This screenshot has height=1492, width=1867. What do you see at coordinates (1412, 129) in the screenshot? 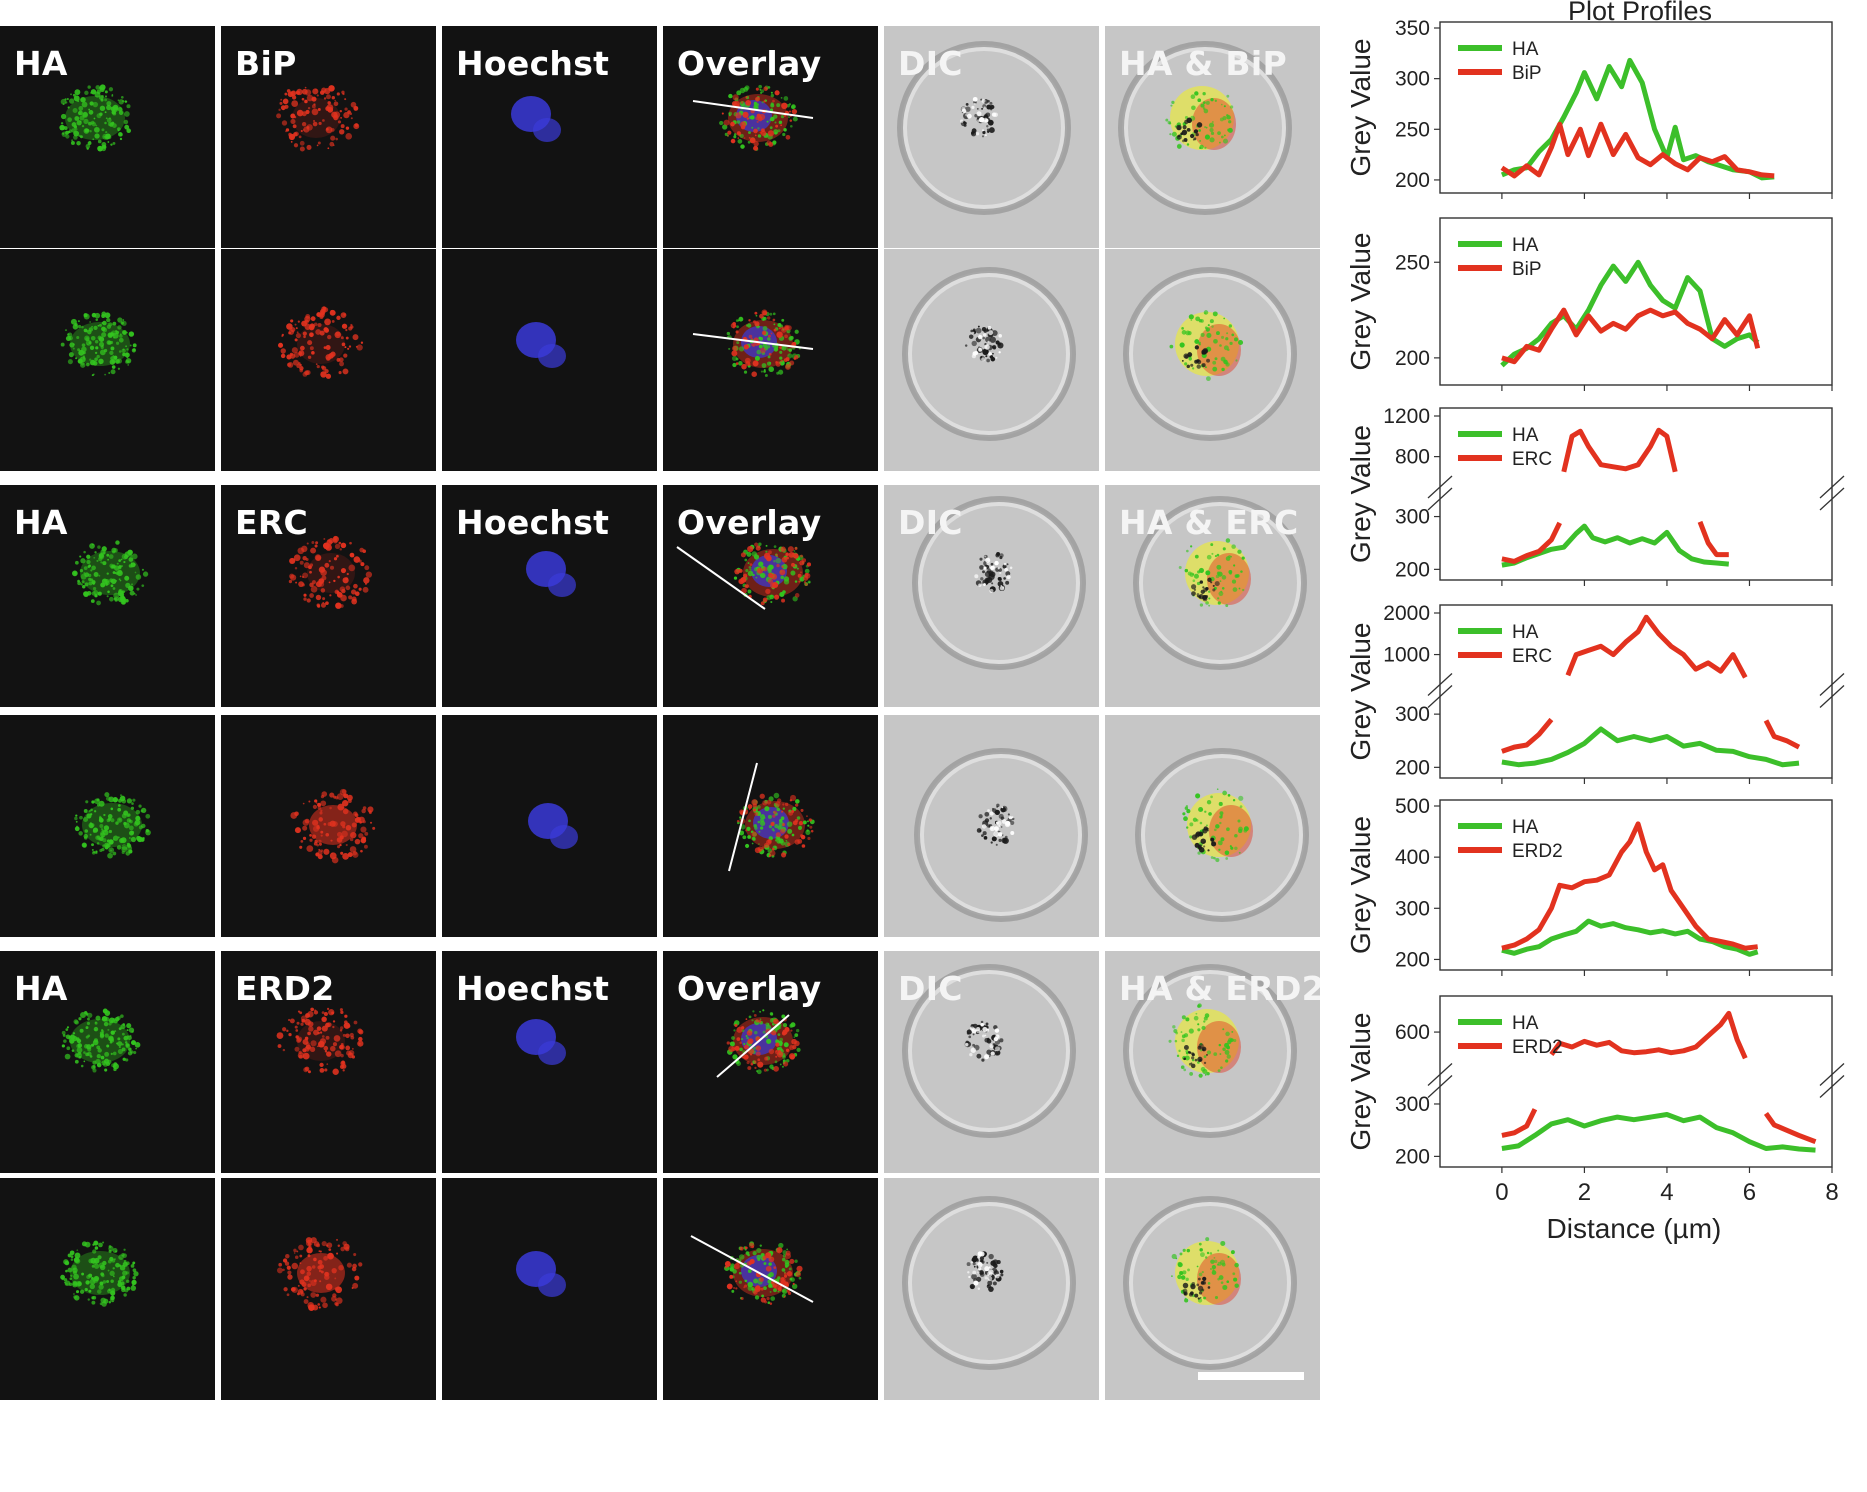
I see `y-tick-label: 250` at bounding box center [1412, 129].